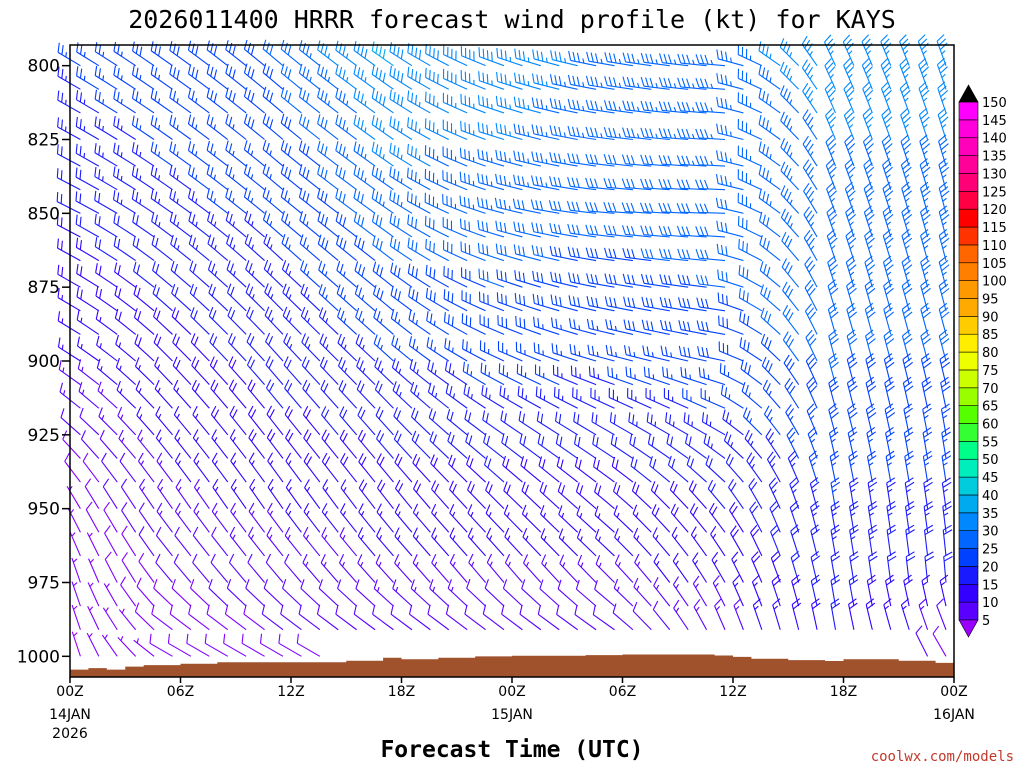 This screenshot has height=768, width=1024. I want to click on x-tick-label: 06Z, so click(180, 692).